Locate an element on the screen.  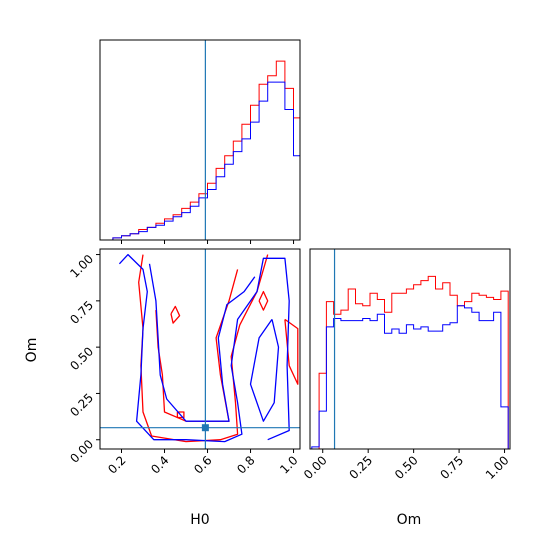
h0-hist-frame is located at coordinates (200, 140).